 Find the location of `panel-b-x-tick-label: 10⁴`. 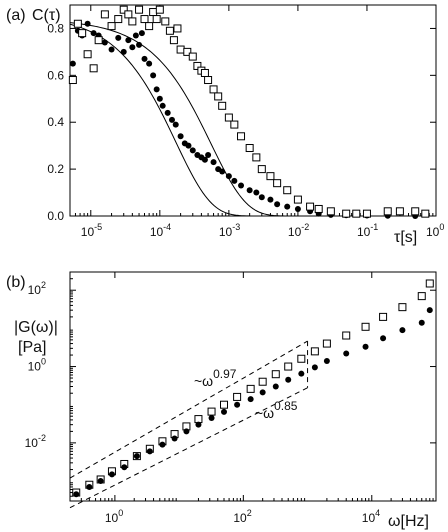

panel-b-x-tick-label: 10⁴ is located at coordinates (371, 516).